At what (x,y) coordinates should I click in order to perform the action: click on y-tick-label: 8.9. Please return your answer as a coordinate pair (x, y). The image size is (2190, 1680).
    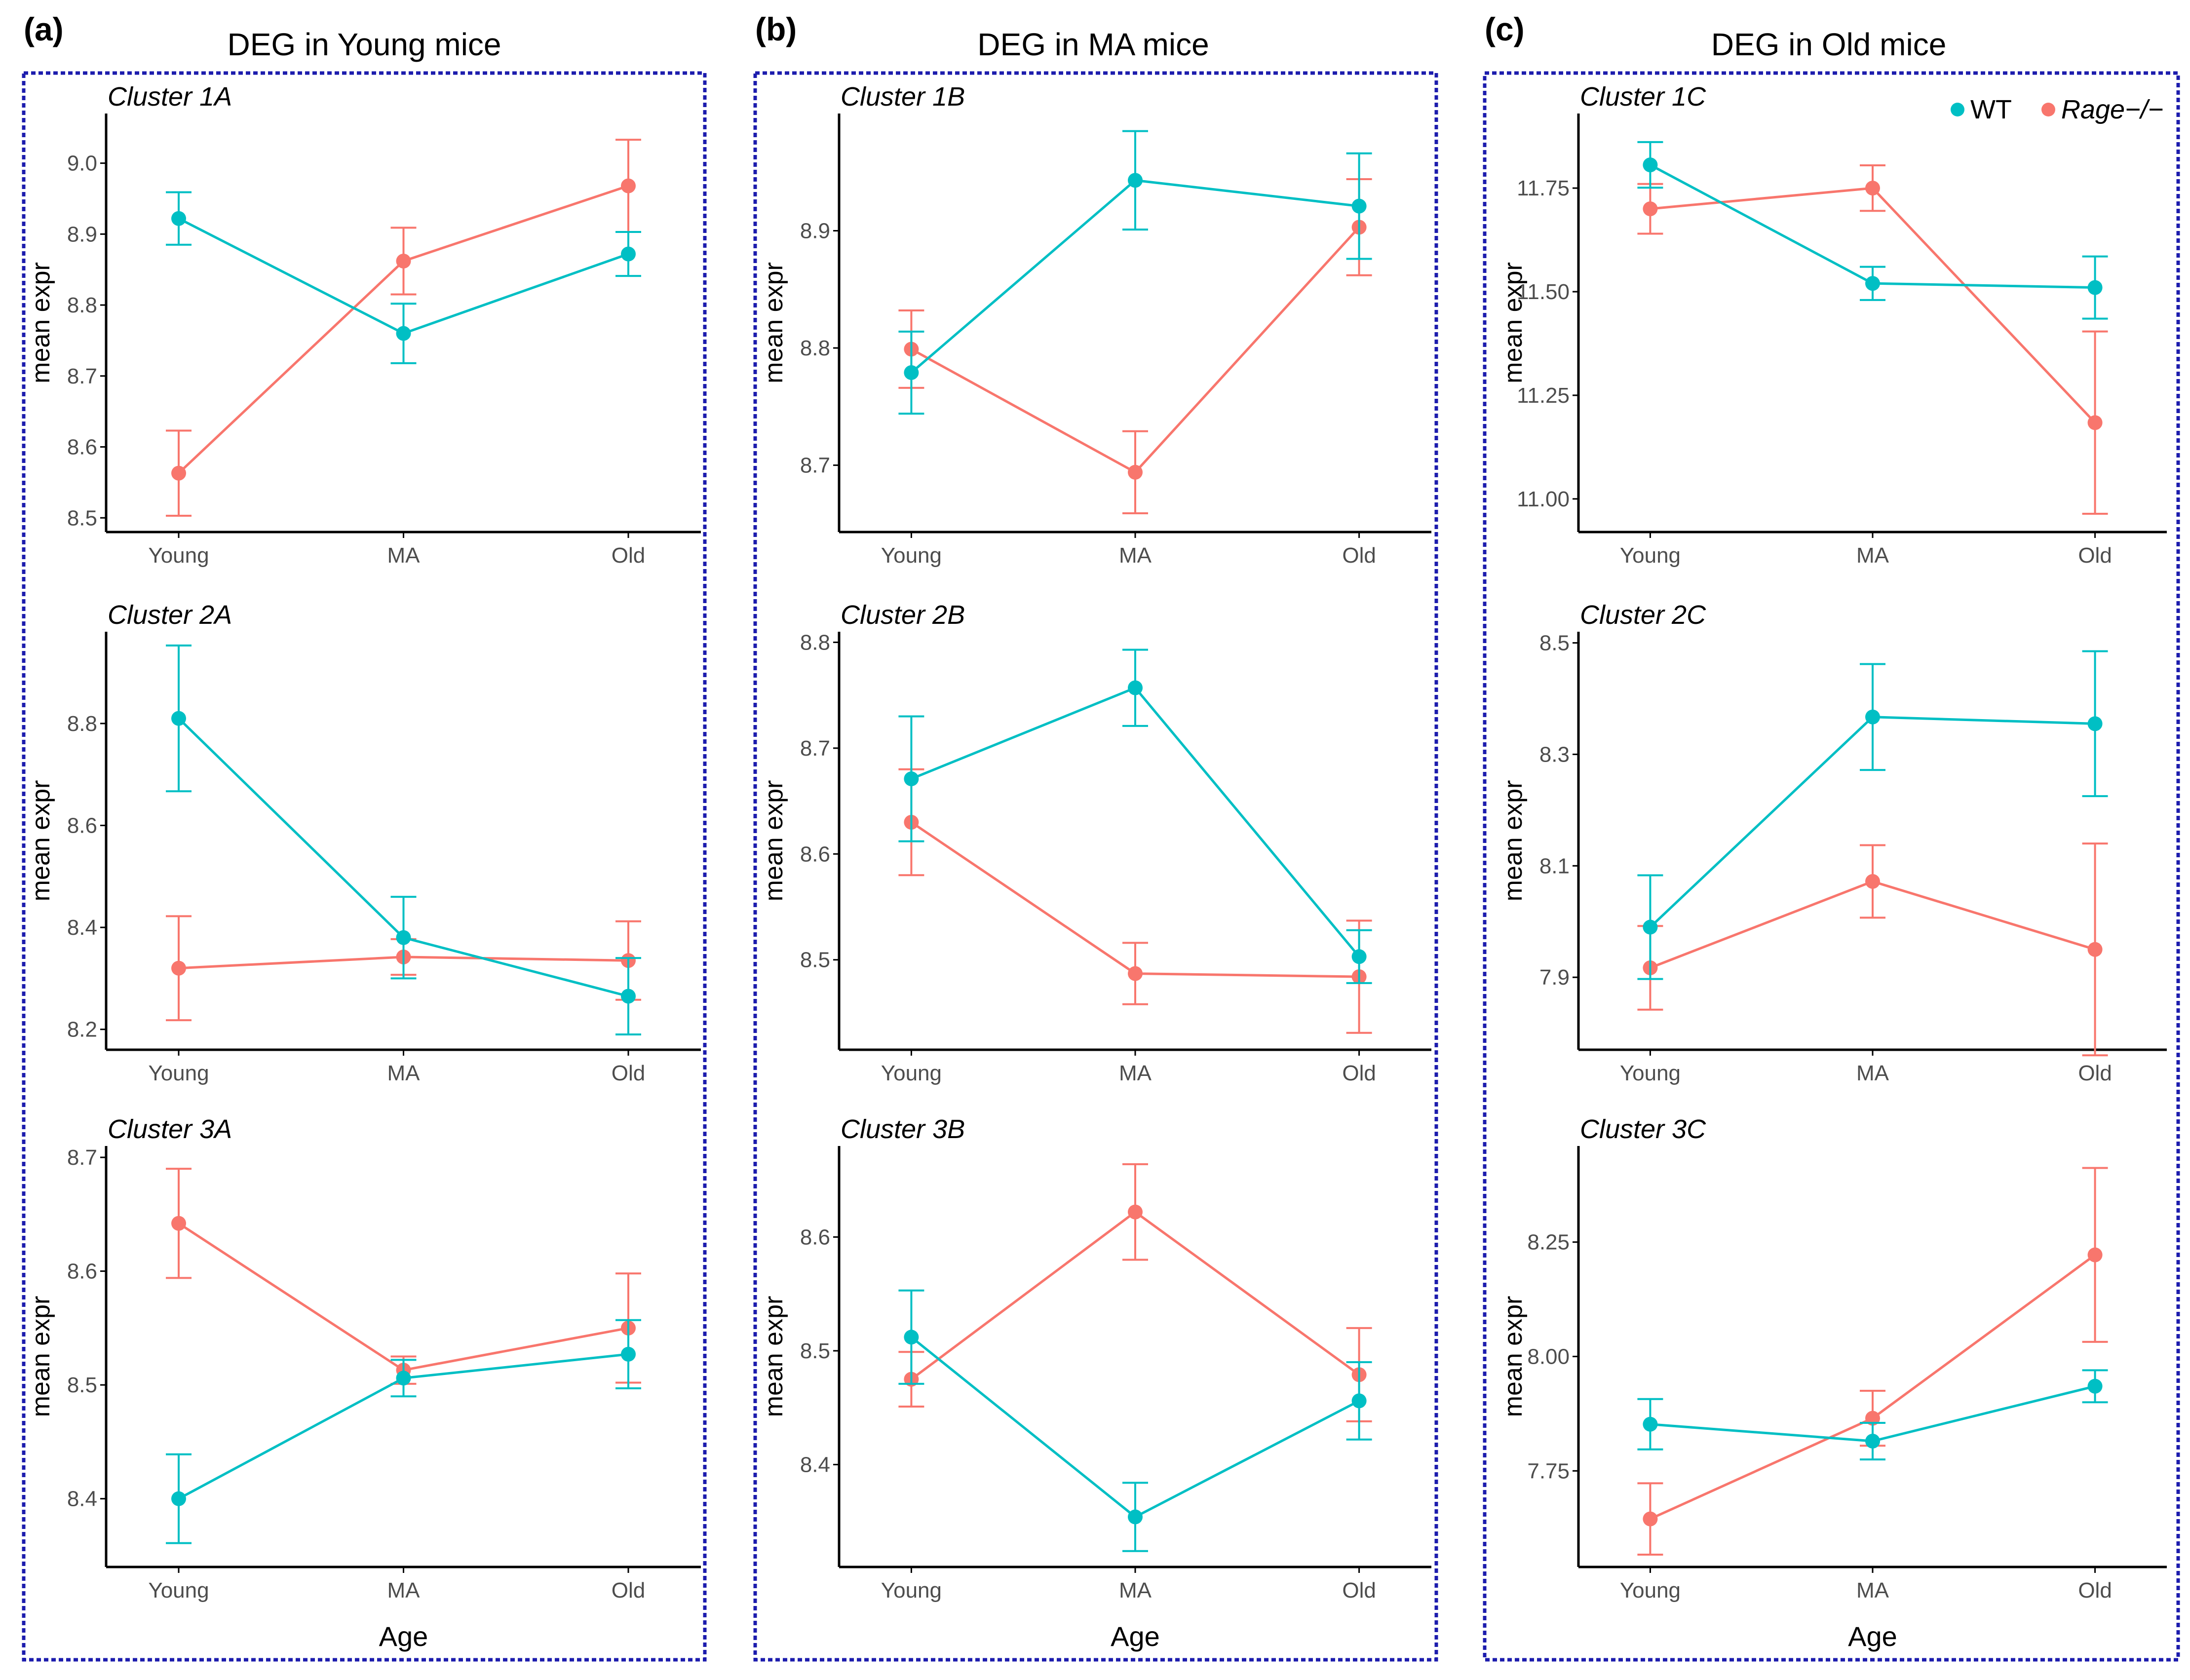
    Looking at the image, I should click on (815, 231).